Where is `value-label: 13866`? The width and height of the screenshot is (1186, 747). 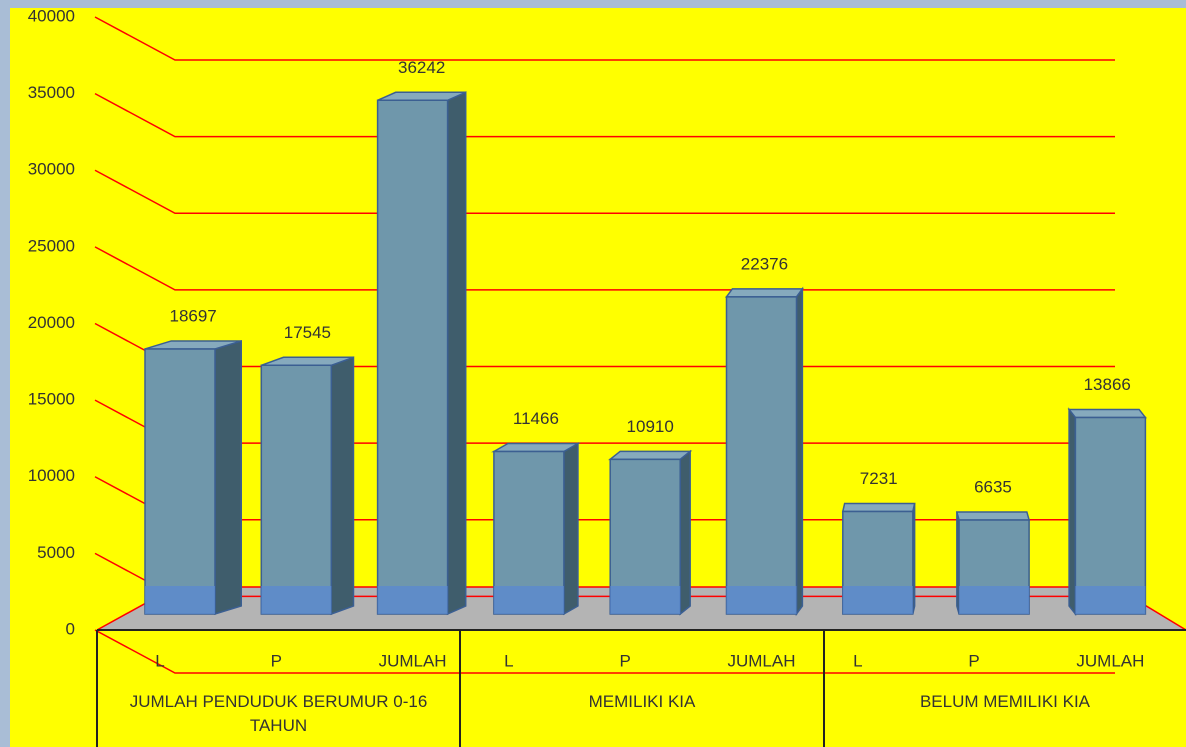 value-label: 13866 is located at coordinates (1107, 384).